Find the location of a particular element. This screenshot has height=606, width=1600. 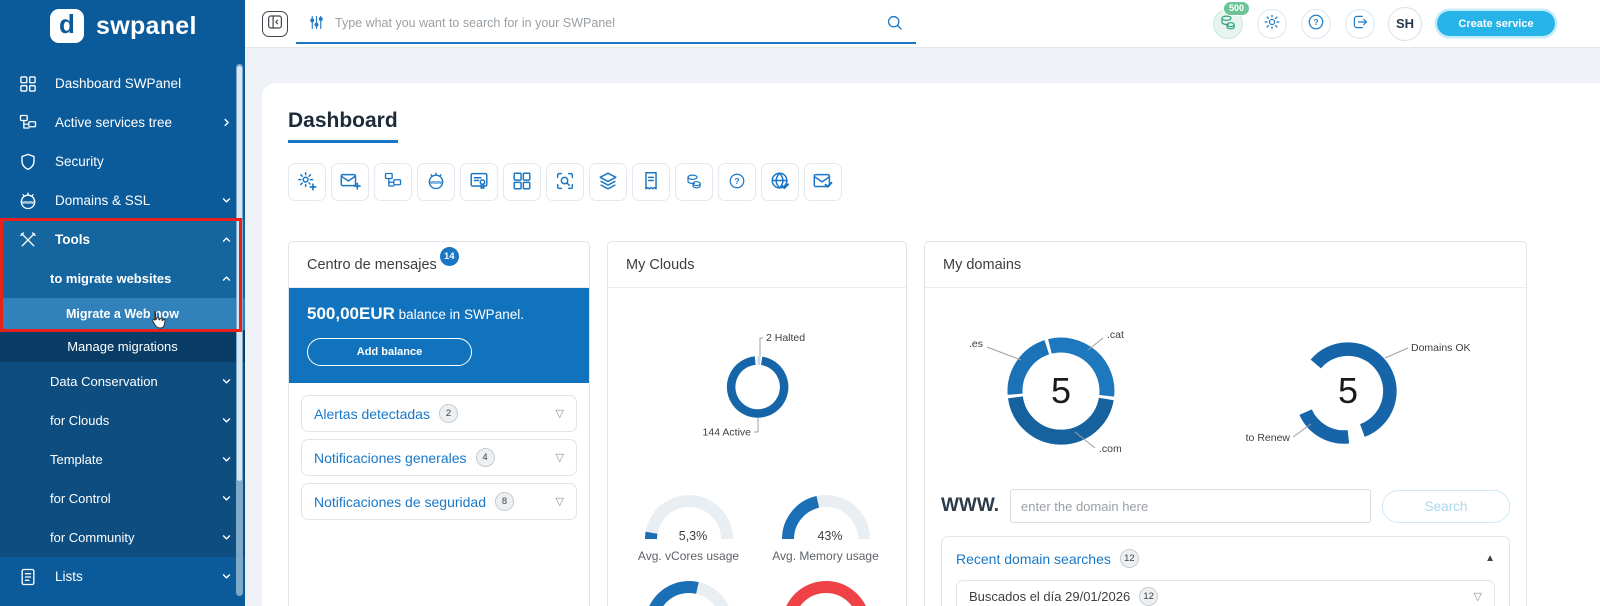

recent-group-label: Buscados el día 29/01/2026 is located at coordinates (1050, 596).